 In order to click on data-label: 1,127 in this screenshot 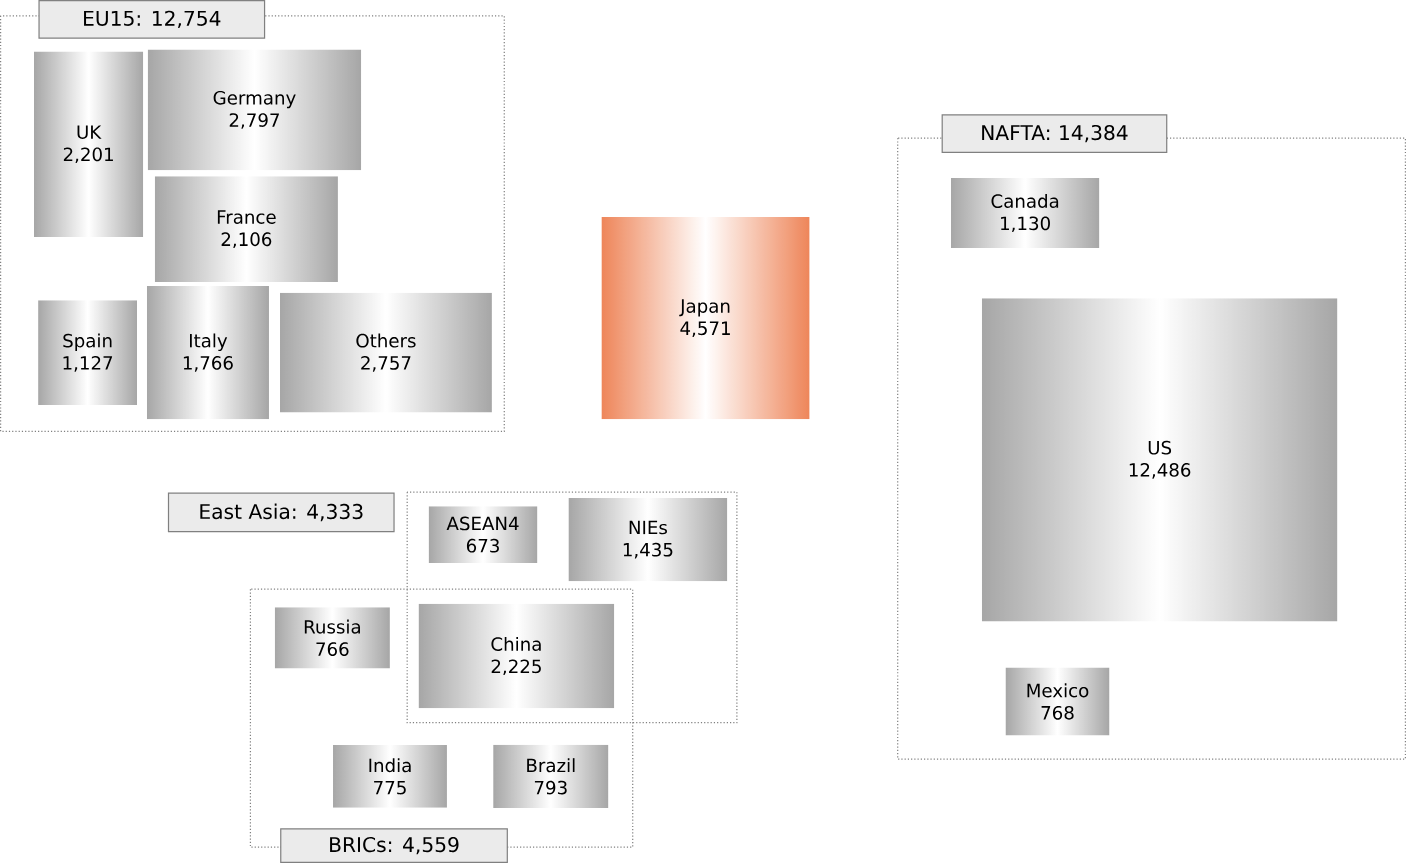, I will do `click(88, 364)`.